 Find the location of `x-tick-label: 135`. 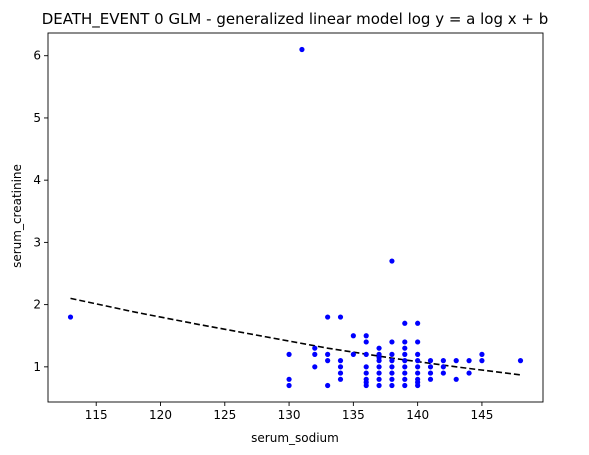

x-tick-label: 135 is located at coordinates (353, 415).